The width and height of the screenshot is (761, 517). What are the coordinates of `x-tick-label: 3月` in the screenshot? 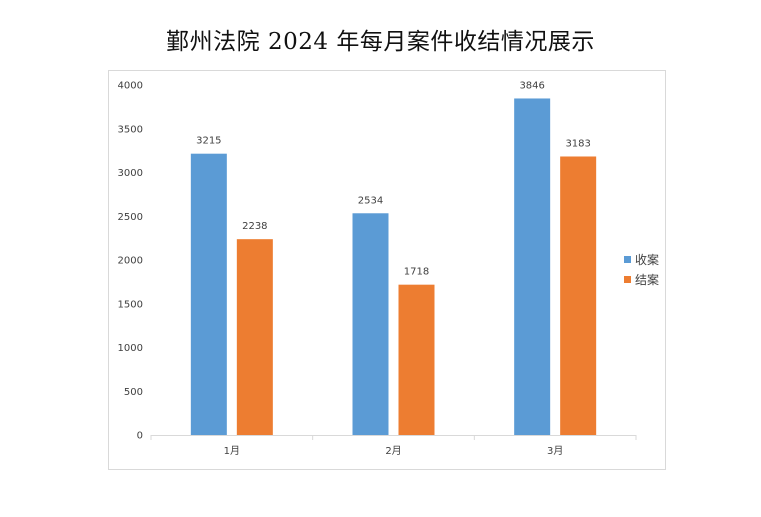 It's located at (555, 451).